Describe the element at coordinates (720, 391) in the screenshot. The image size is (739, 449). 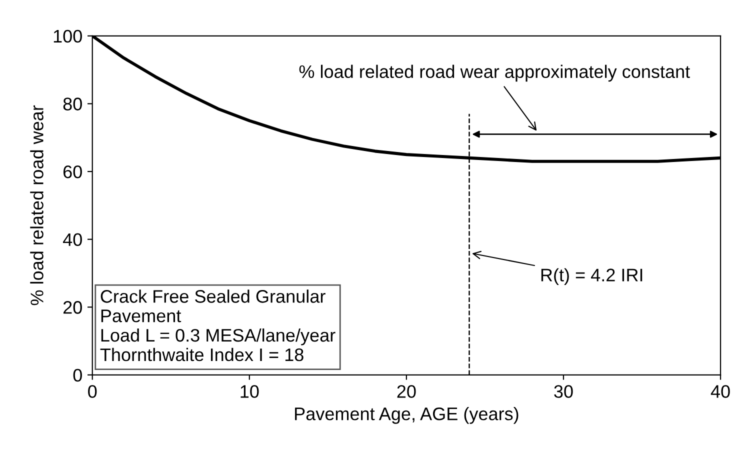
I see `x-tick-label: 40` at that location.